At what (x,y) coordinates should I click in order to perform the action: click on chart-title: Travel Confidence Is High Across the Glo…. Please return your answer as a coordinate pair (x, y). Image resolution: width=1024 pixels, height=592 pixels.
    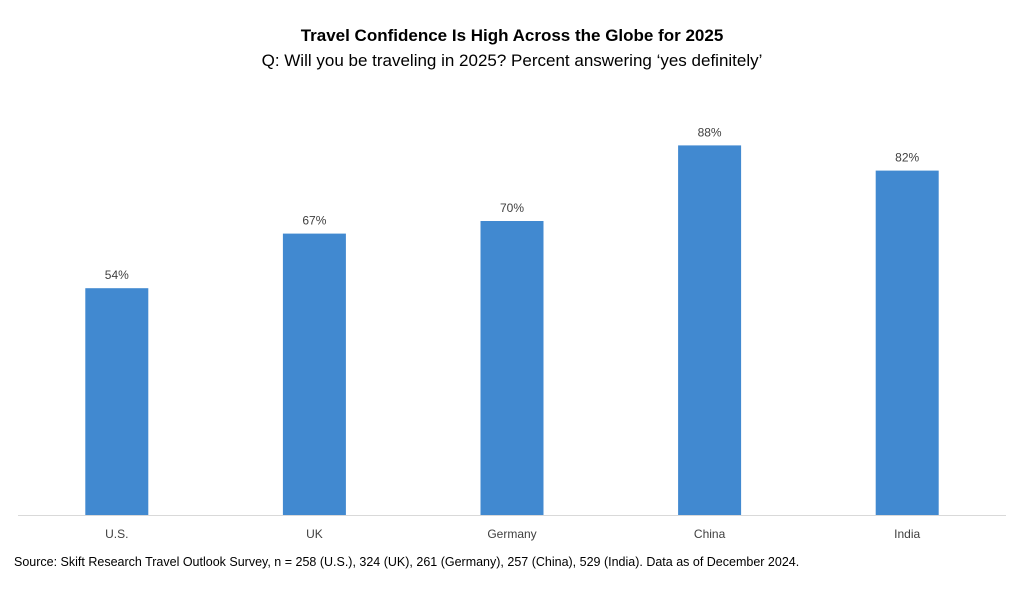
    Looking at the image, I should click on (512, 35).